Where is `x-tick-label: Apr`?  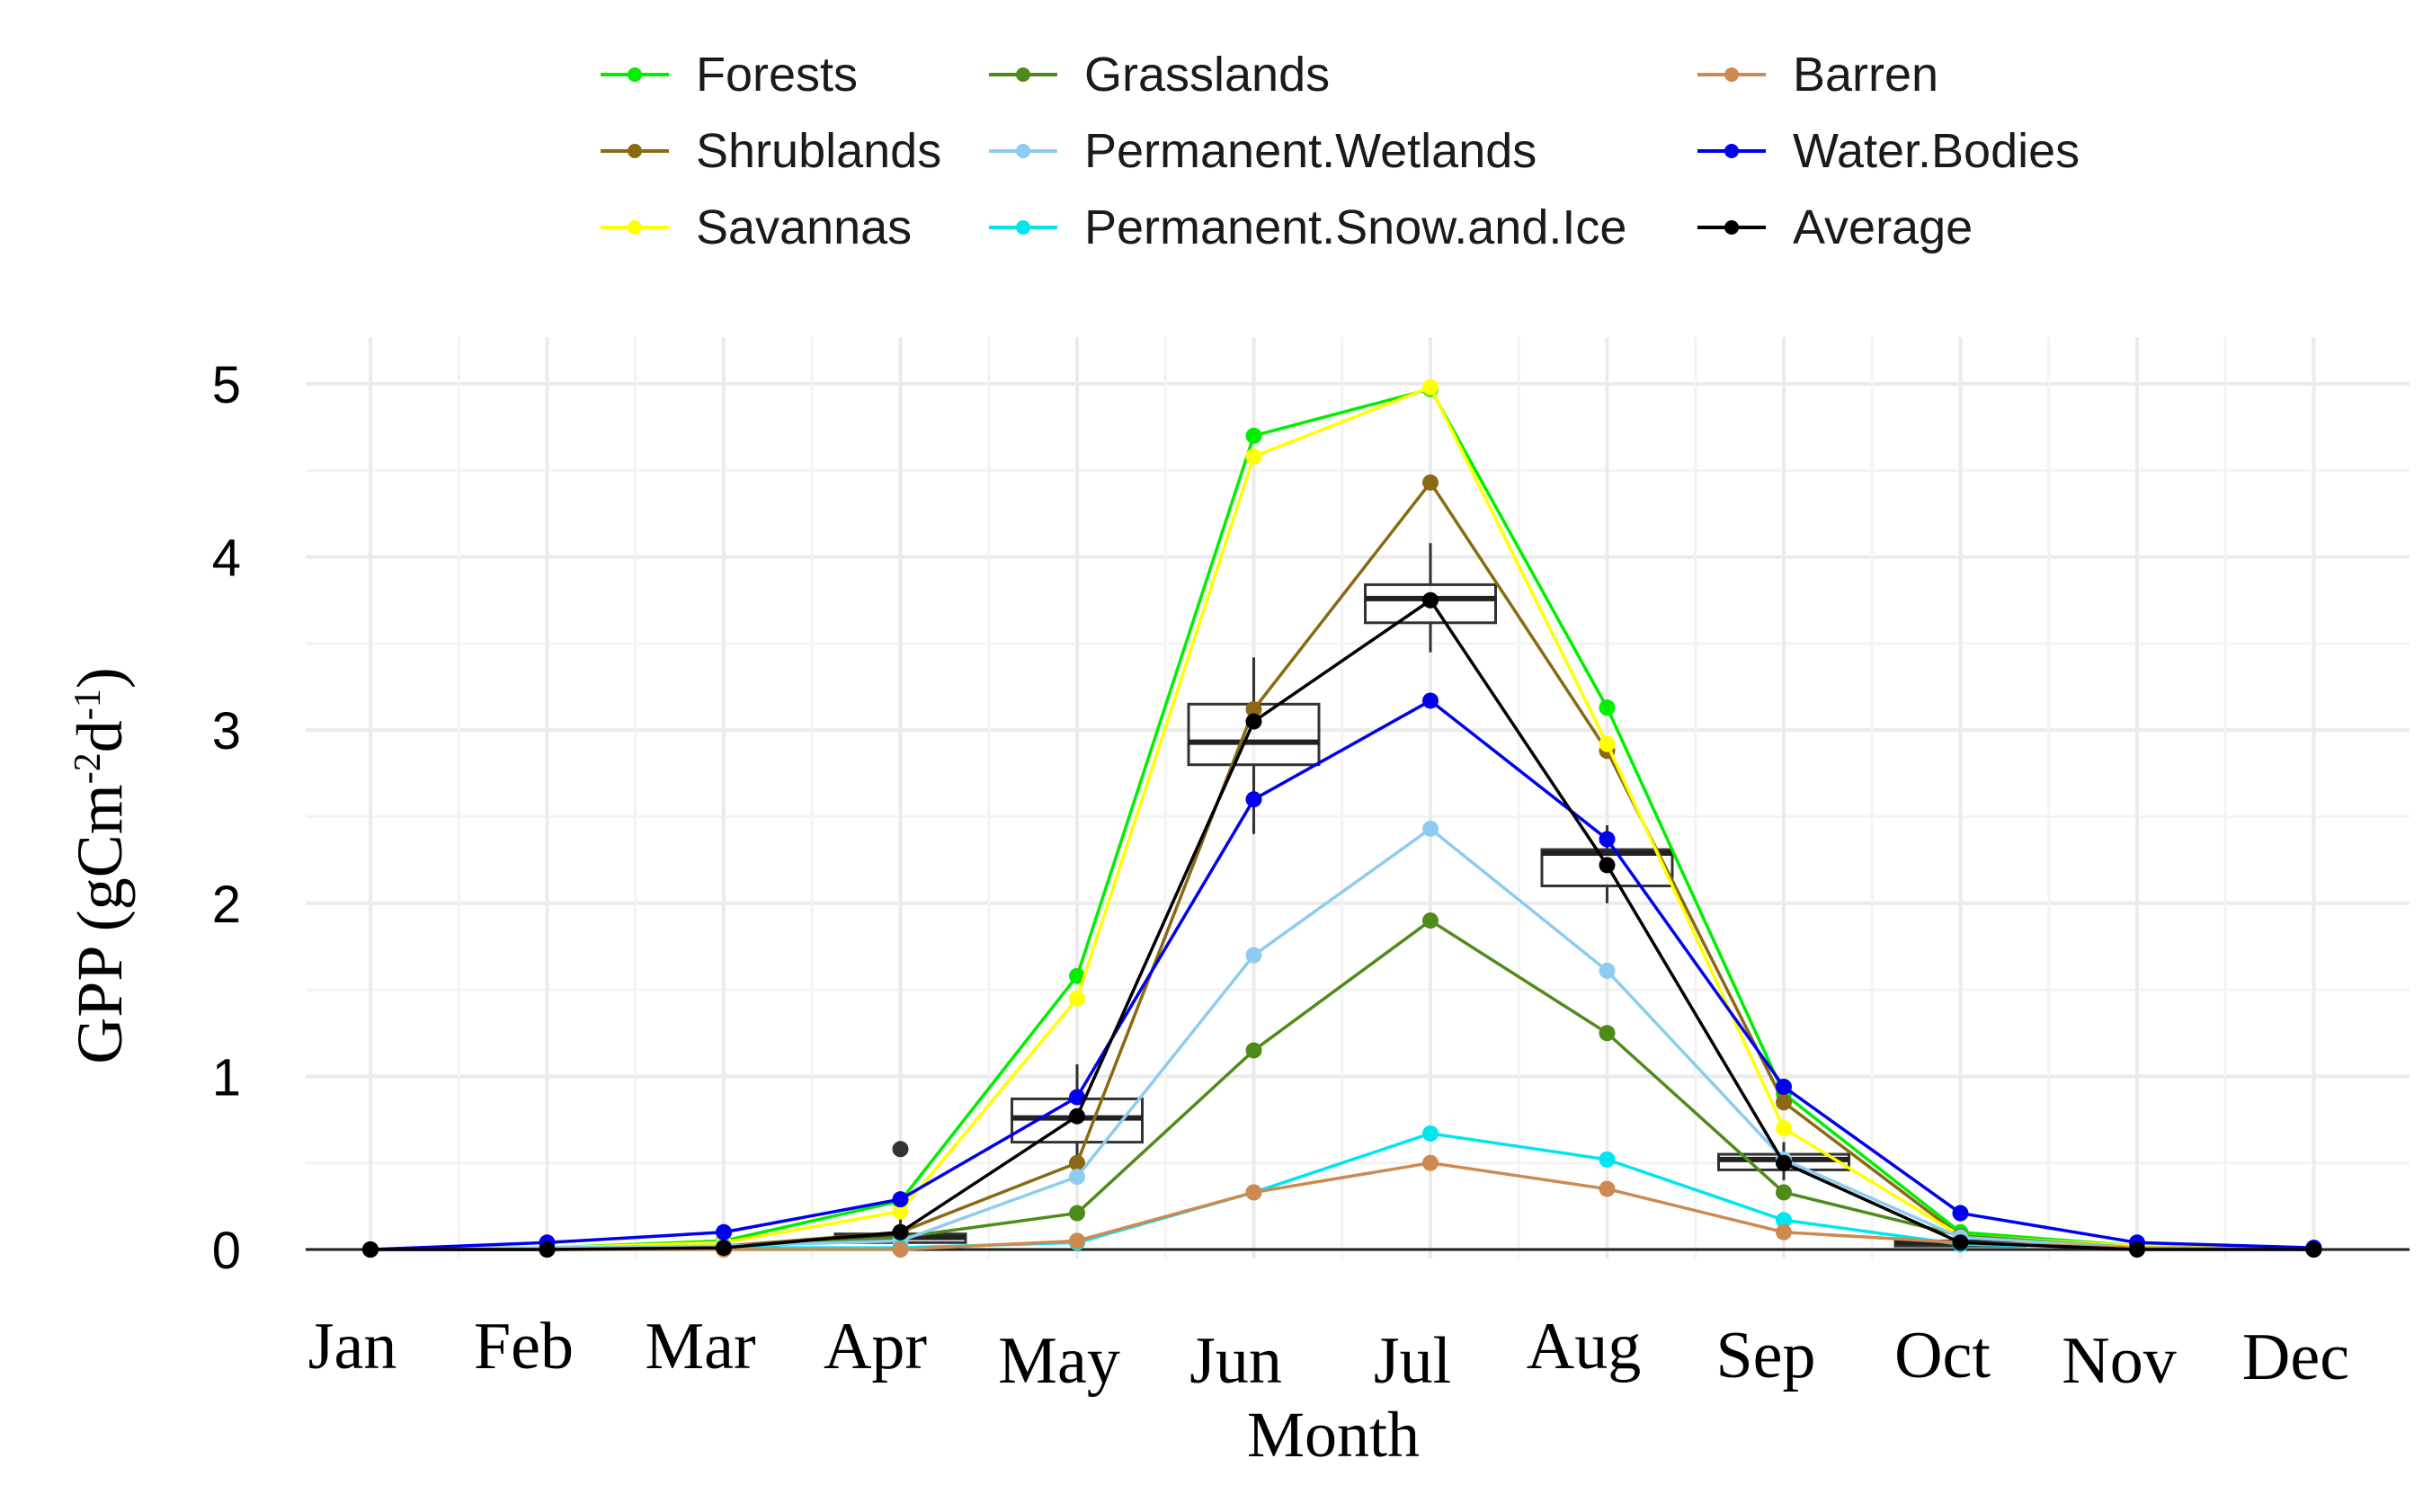
x-tick-label: Apr is located at coordinates (876, 1346).